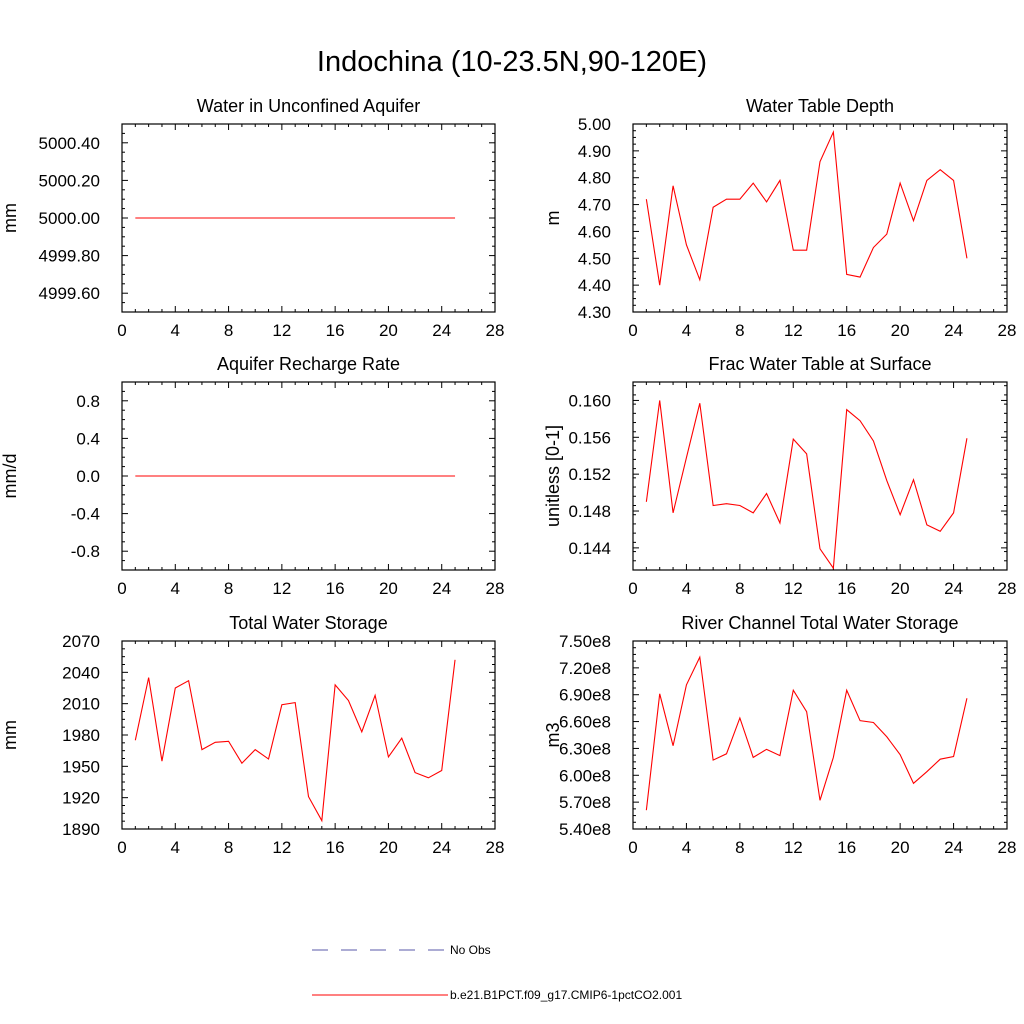 Image resolution: width=1024 pixels, height=1024 pixels. What do you see at coordinates (88, 476) in the screenshot?
I see `y-tick-label: 0.0` at bounding box center [88, 476].